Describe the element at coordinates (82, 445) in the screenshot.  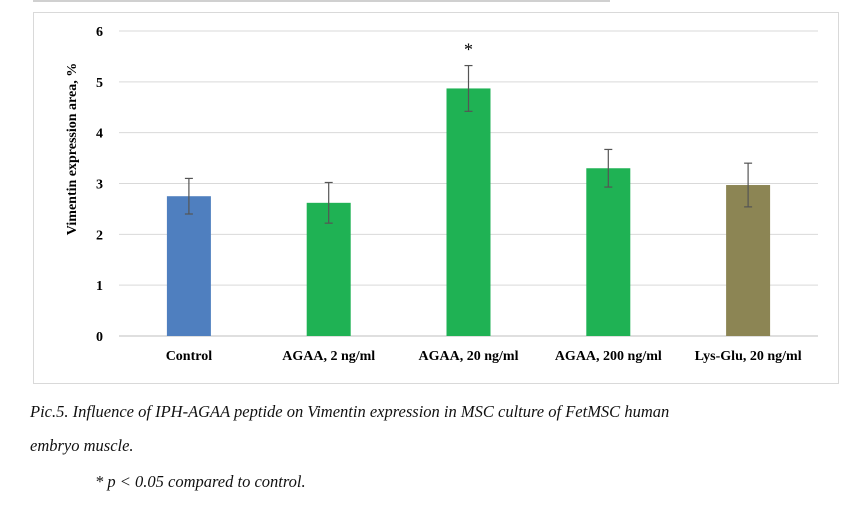
I see `caption-line-2: embryo muscle.` at that location.